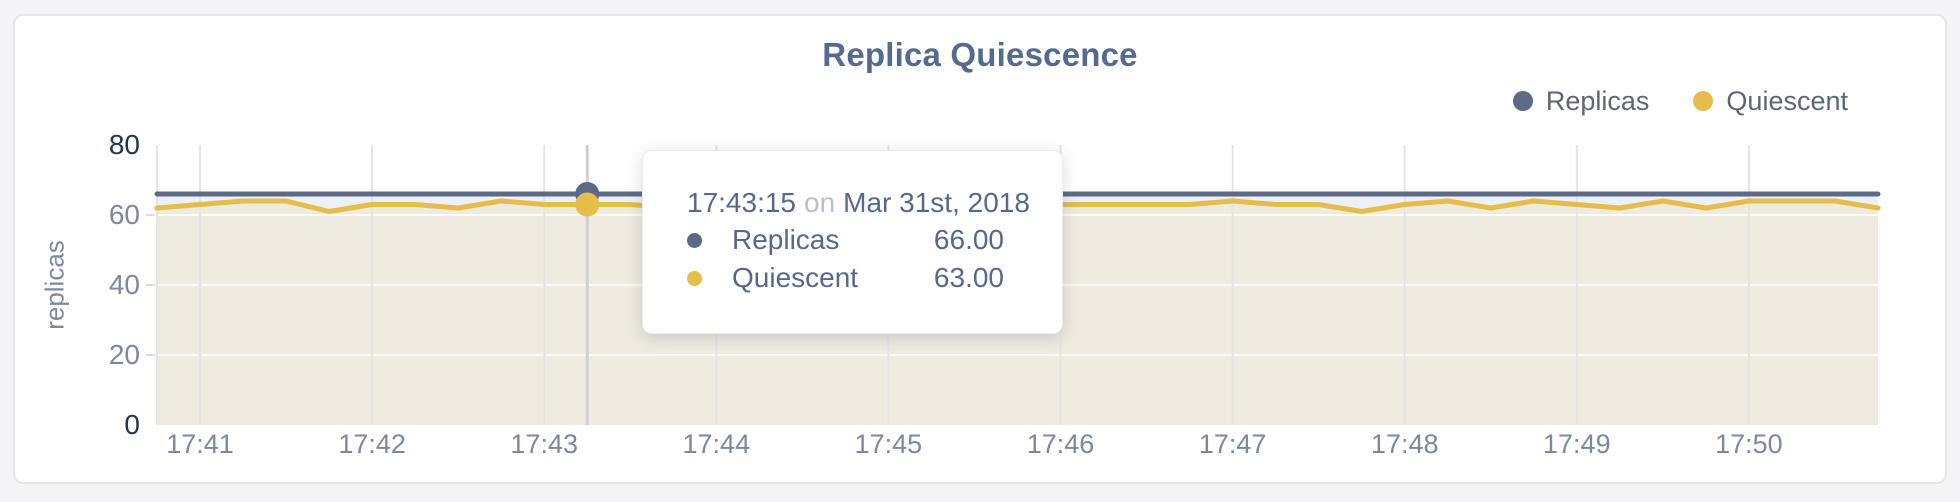  I want to click on tooltip-header: 17:43:15 on Mar 31st, 2018, so click(858, 203).